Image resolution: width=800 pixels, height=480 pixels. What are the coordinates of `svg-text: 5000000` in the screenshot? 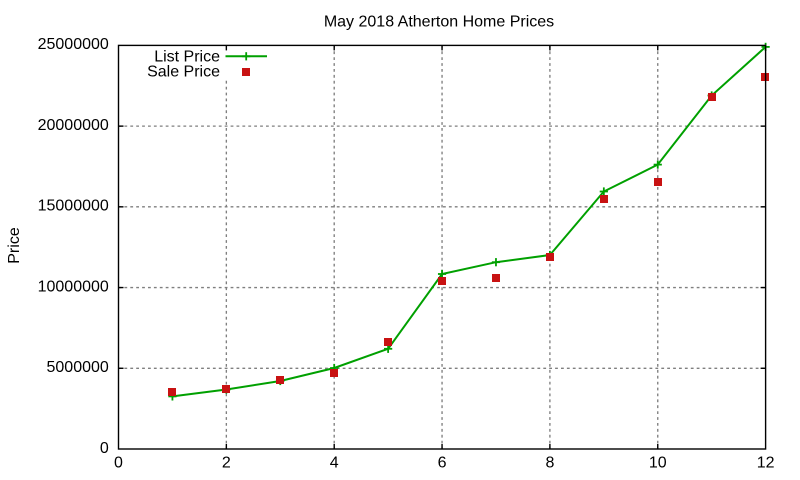 It's located at (78, 367).